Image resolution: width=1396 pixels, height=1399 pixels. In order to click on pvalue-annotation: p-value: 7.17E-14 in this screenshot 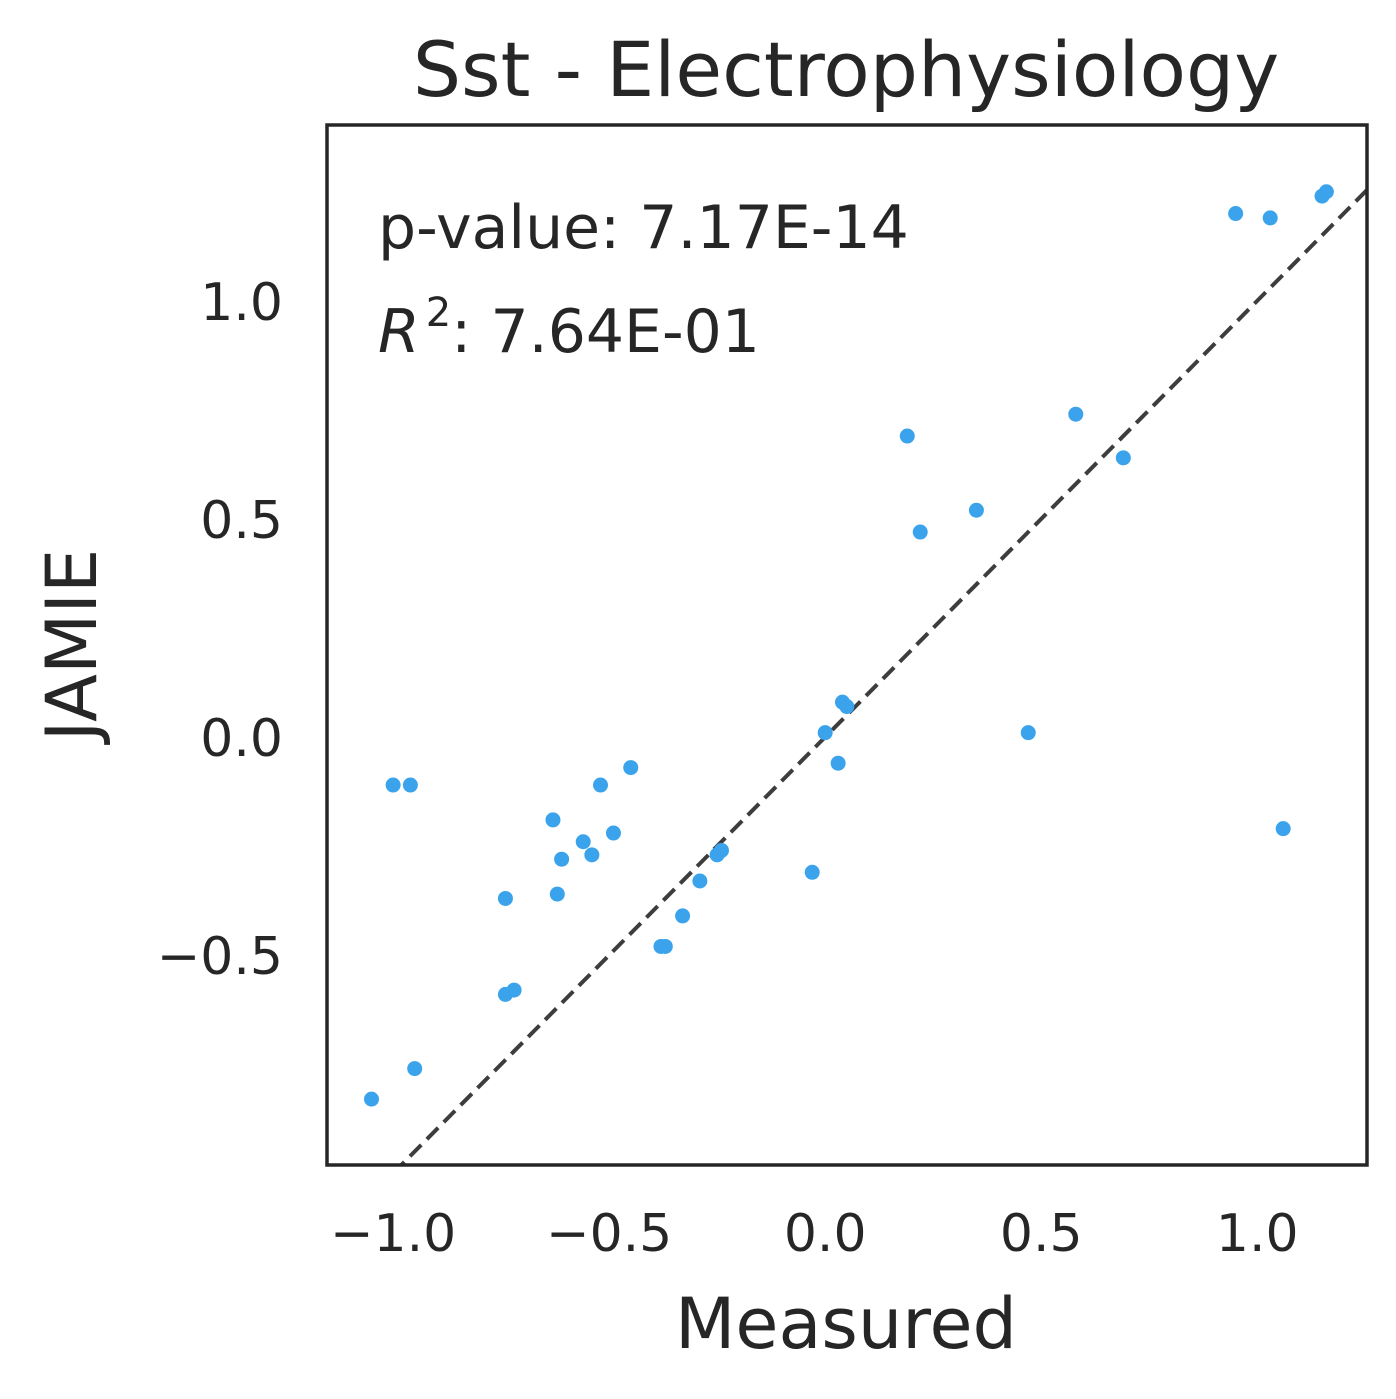, I will do `click(643, 228)`.